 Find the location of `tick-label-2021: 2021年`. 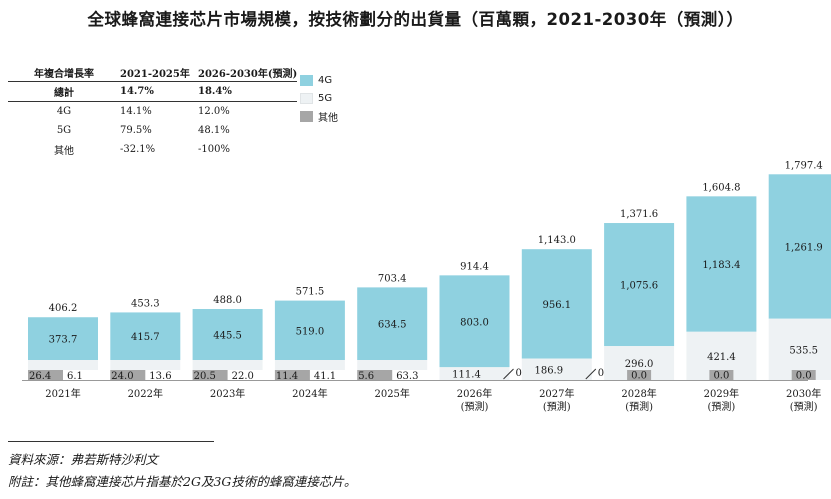

tick-label-2021: 2021年 is located at coordinates (62, 393).